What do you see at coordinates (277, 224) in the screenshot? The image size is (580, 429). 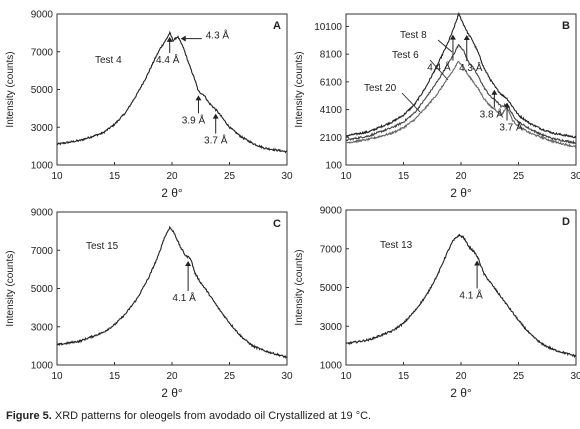 I see `panel-letter: C` at bounding box center [277, 224].